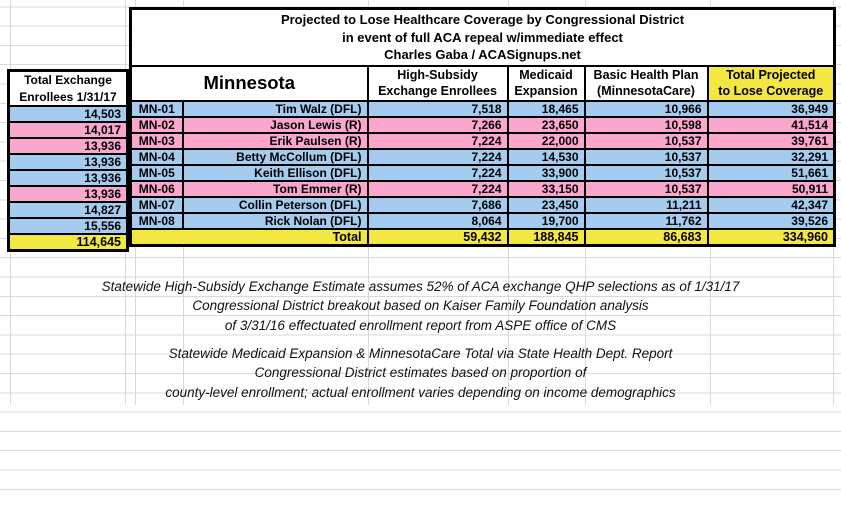 The image size is (841, 508). Describe the element at coordinates (546, 83) in the screenshot. I see `column-header-medicaid: Medicaid Expansion` at that location.